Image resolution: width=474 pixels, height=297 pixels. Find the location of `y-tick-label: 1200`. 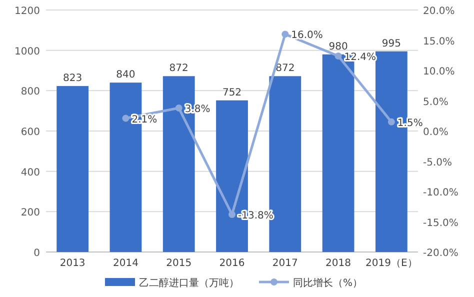

y-tick-label: 1200 is located at coordinates (27, 11).